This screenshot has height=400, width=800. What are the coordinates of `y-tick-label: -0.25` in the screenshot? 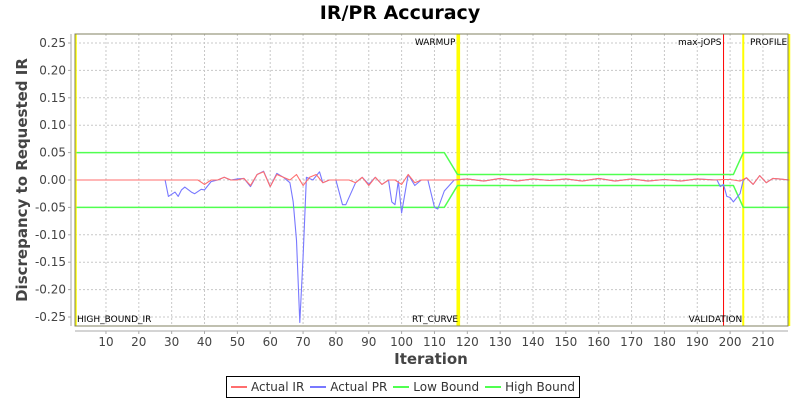 It's located at (50, 317).